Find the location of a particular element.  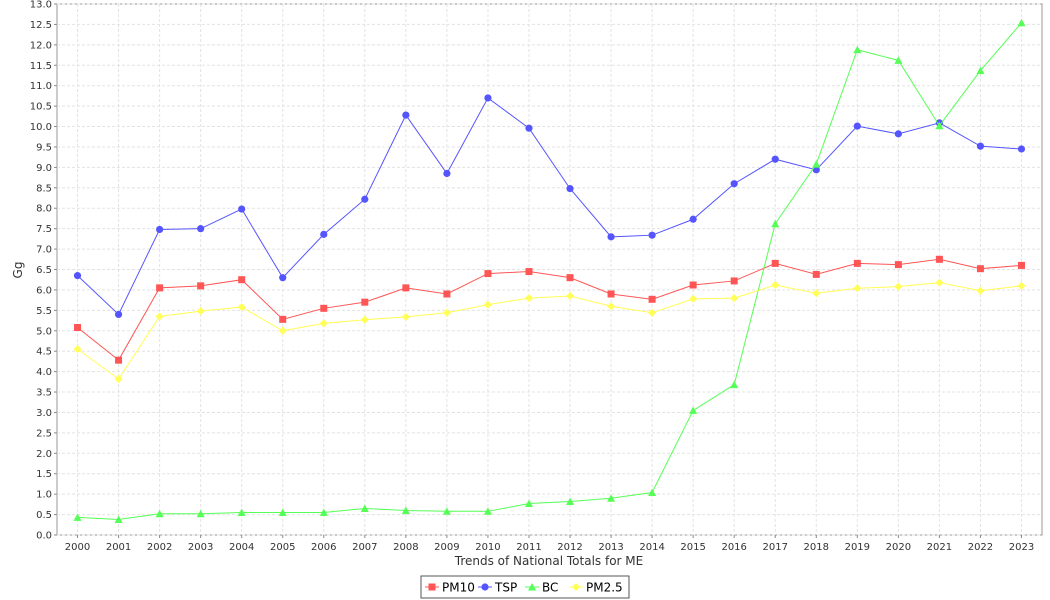

legend: PM10 TSP BC PM2.5 is located at coordinates (525, 587).